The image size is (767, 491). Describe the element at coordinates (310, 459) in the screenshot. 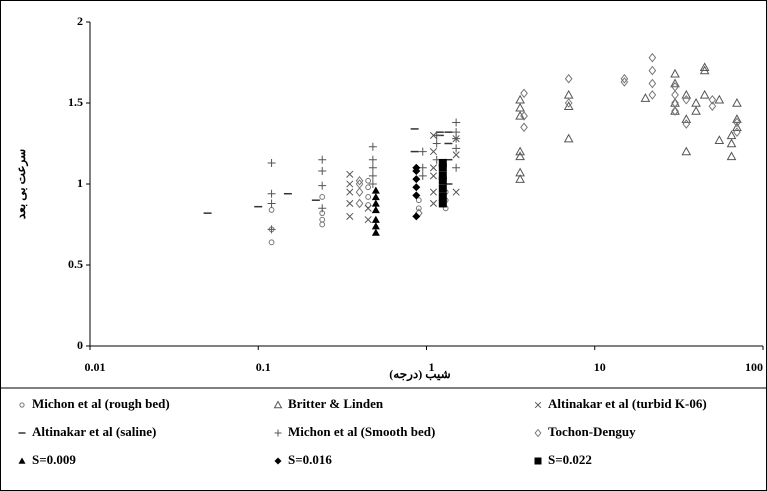

I see `legend-label: S=0.016` at that location.